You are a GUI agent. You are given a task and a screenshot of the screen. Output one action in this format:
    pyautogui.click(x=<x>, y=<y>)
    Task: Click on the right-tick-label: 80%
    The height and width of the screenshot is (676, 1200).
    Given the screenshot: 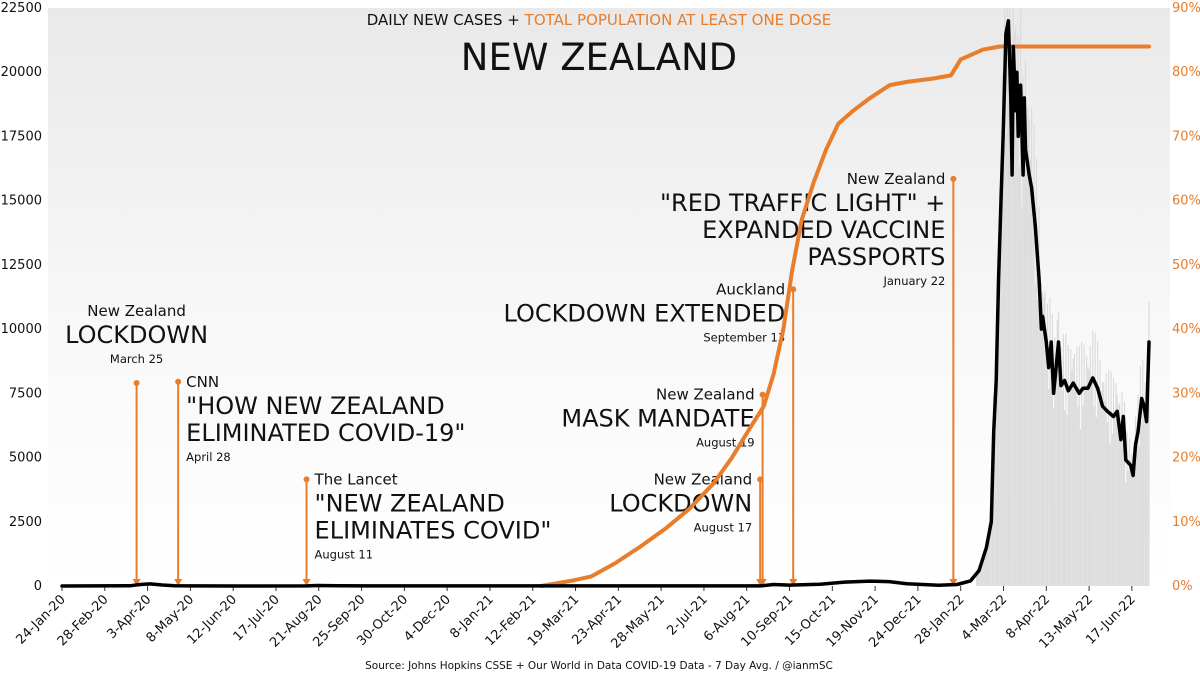 What is the action you would take?
    pyautogui.click(x=1186, y=72)
    